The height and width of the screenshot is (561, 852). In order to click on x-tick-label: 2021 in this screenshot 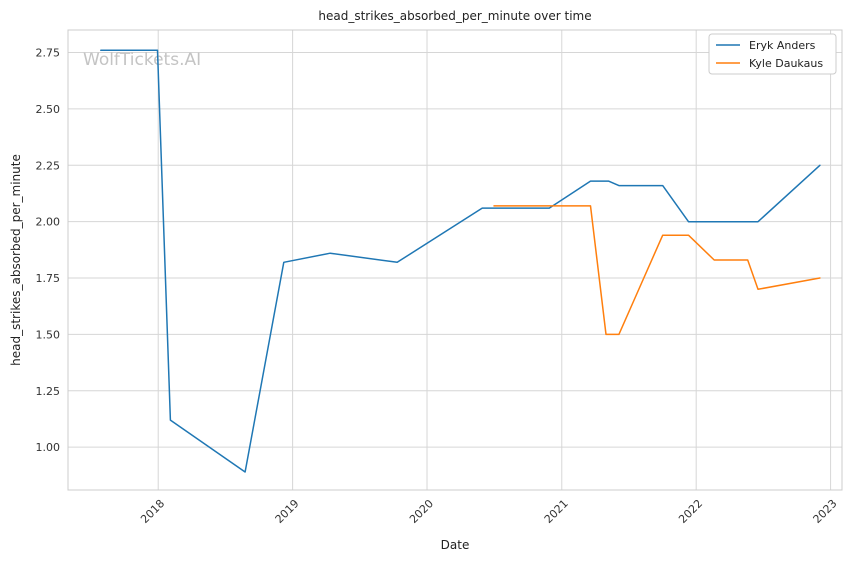, I will do `click(556, 511)`.